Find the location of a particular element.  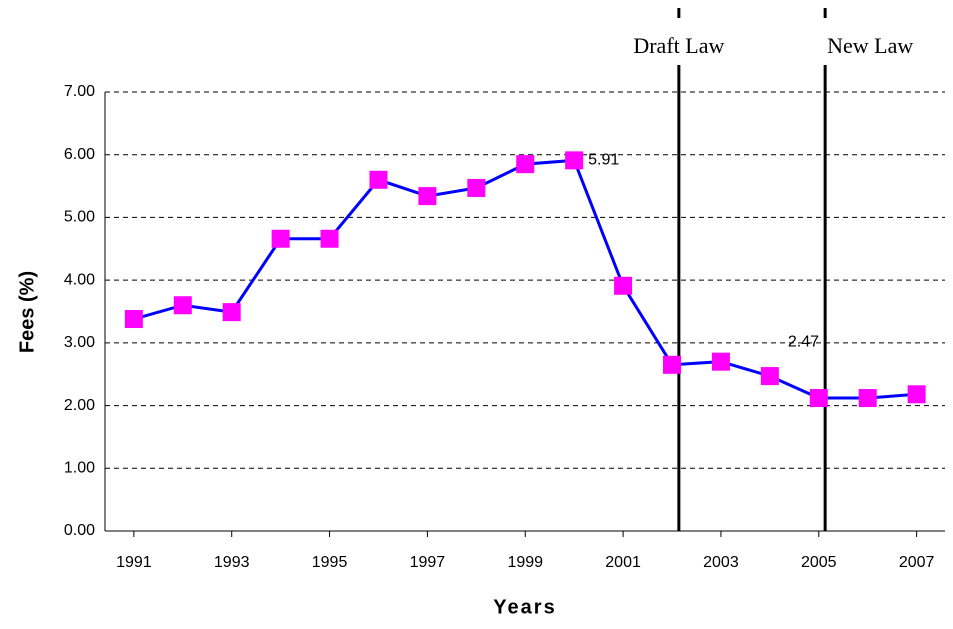

x-tick-label: 1991 is located at coordinates (134, 562).